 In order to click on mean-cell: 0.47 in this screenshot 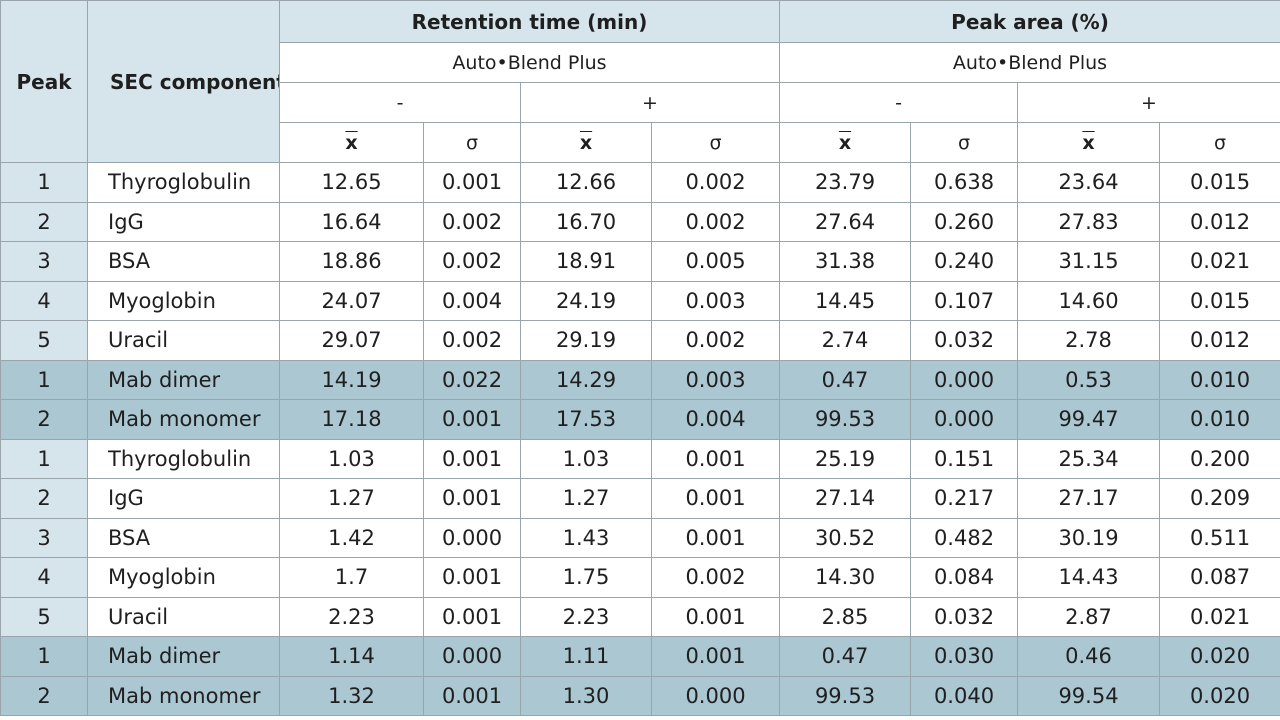, I will do `click(845, 379)`.